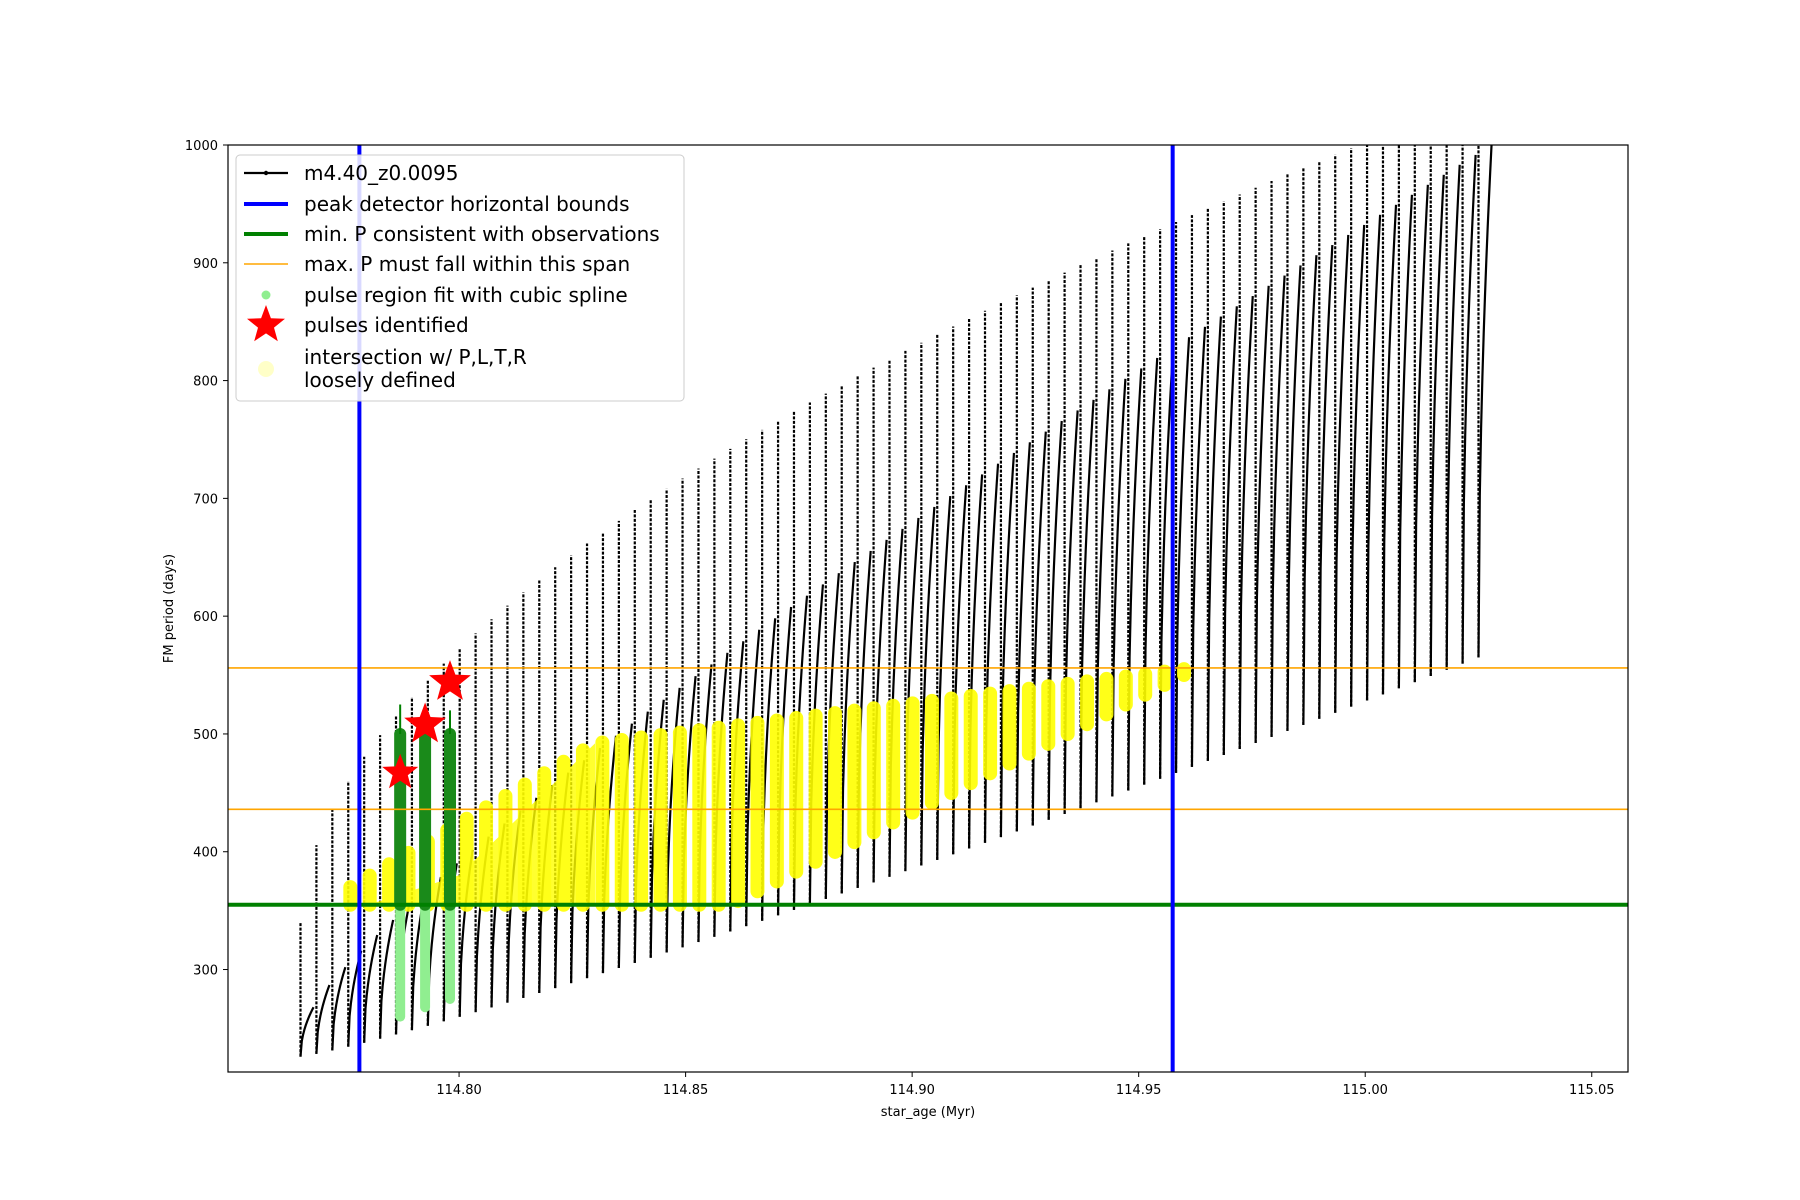 This screenshot has width=1800, height=1200. I want to click on legend-label: max. P must fall within this span, so click(467, 264).